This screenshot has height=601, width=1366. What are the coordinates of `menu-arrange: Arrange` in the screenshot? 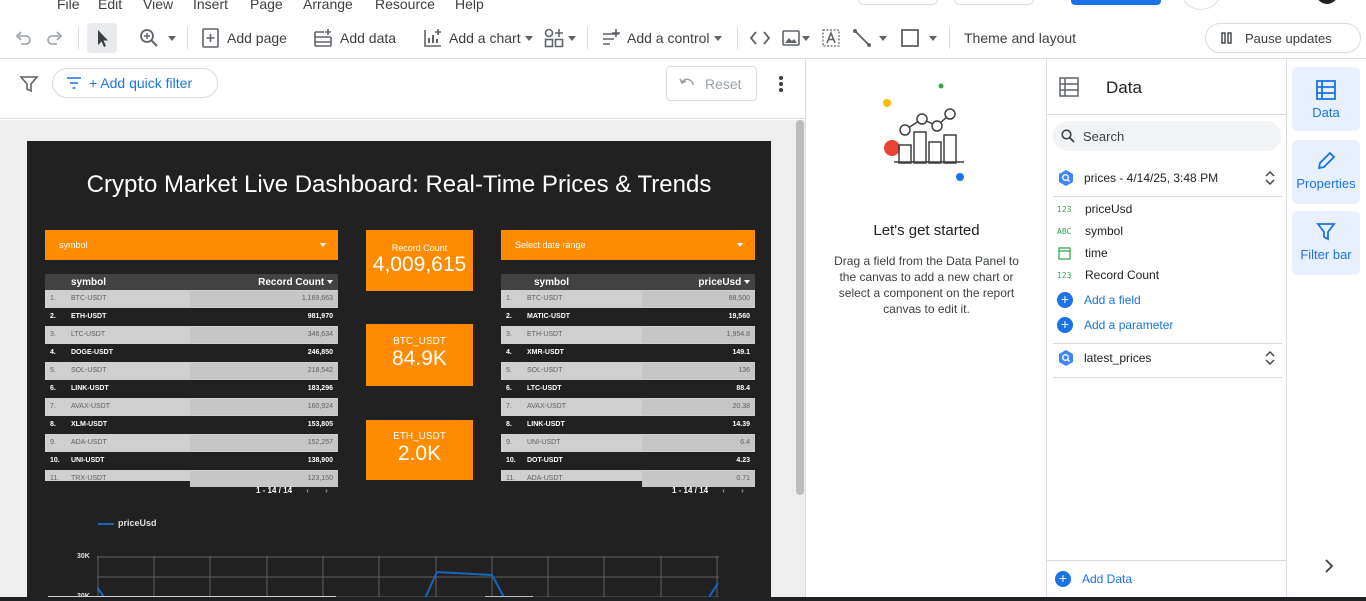 It's located at (328, 6).